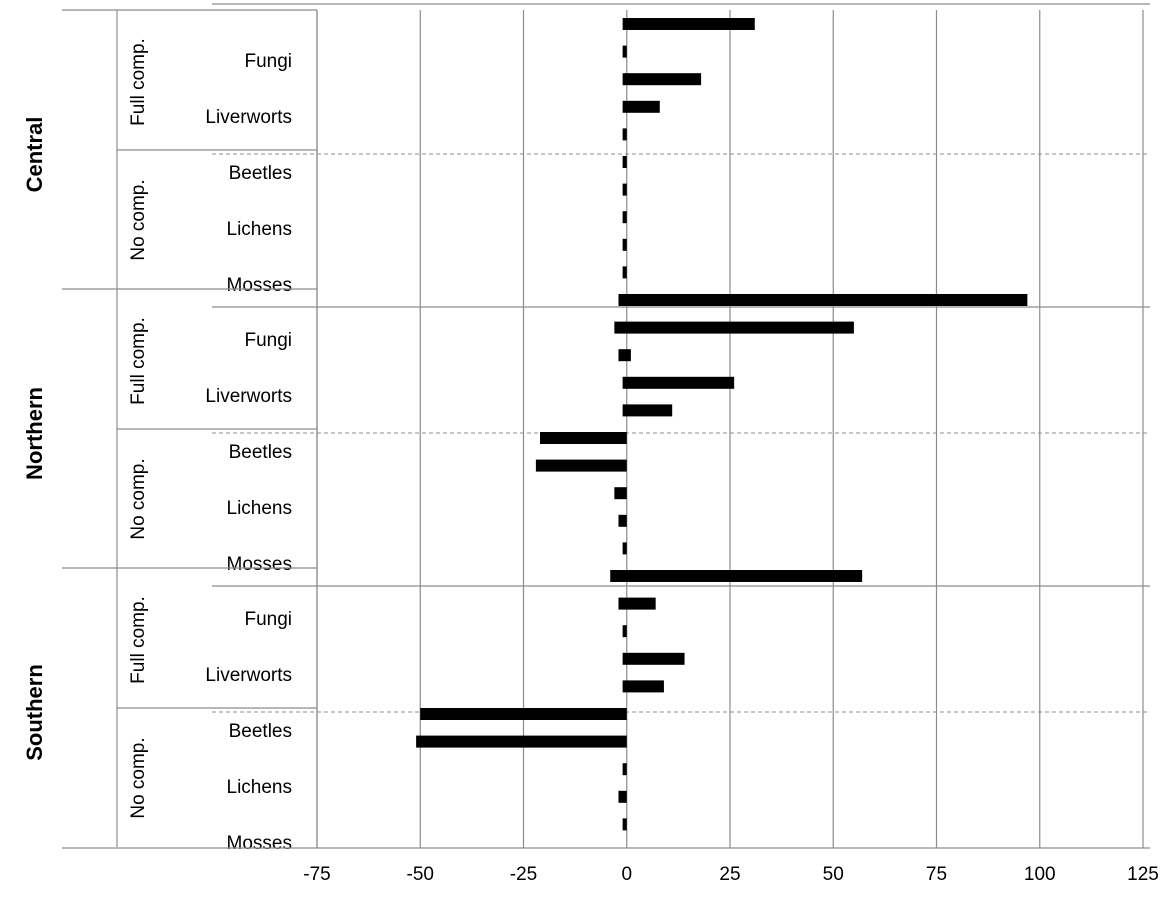 This screenshot has width=1169, height=898. I want to click on x-tick-label: 50, so click(833, 874).